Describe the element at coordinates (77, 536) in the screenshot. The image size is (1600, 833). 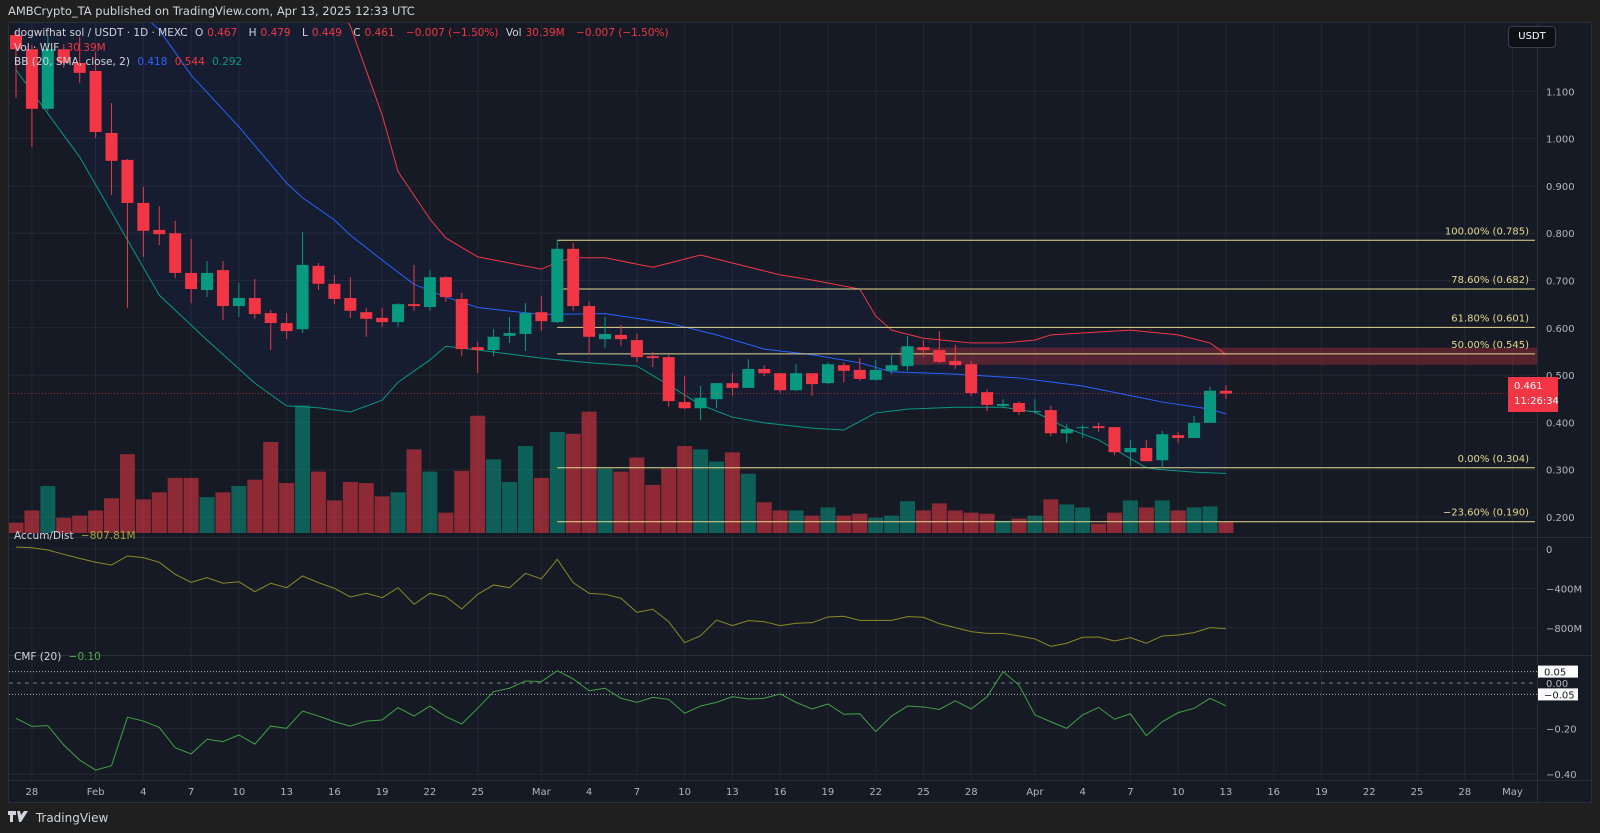
I see `ad-legend: Accum/Dist −807.81M` at that location.